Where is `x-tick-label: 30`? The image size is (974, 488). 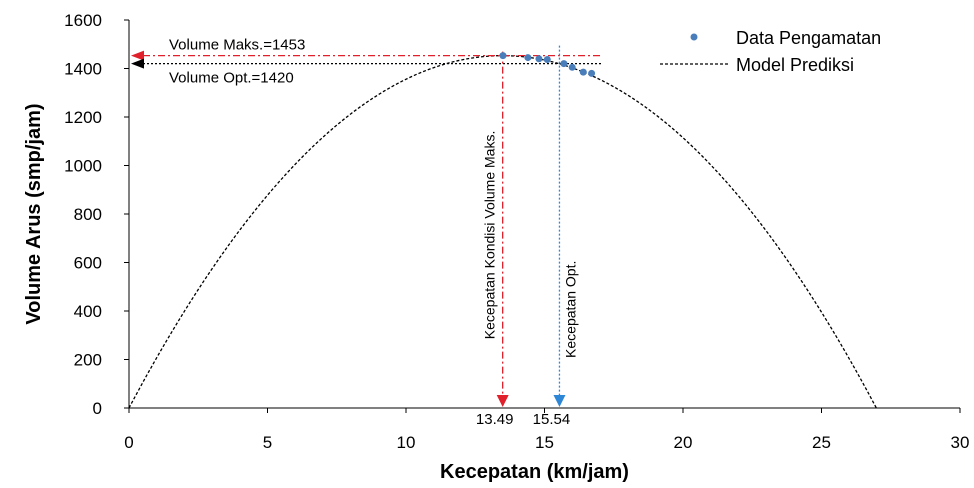
x-tick-label: 30 is located at coordinates (960, 442).